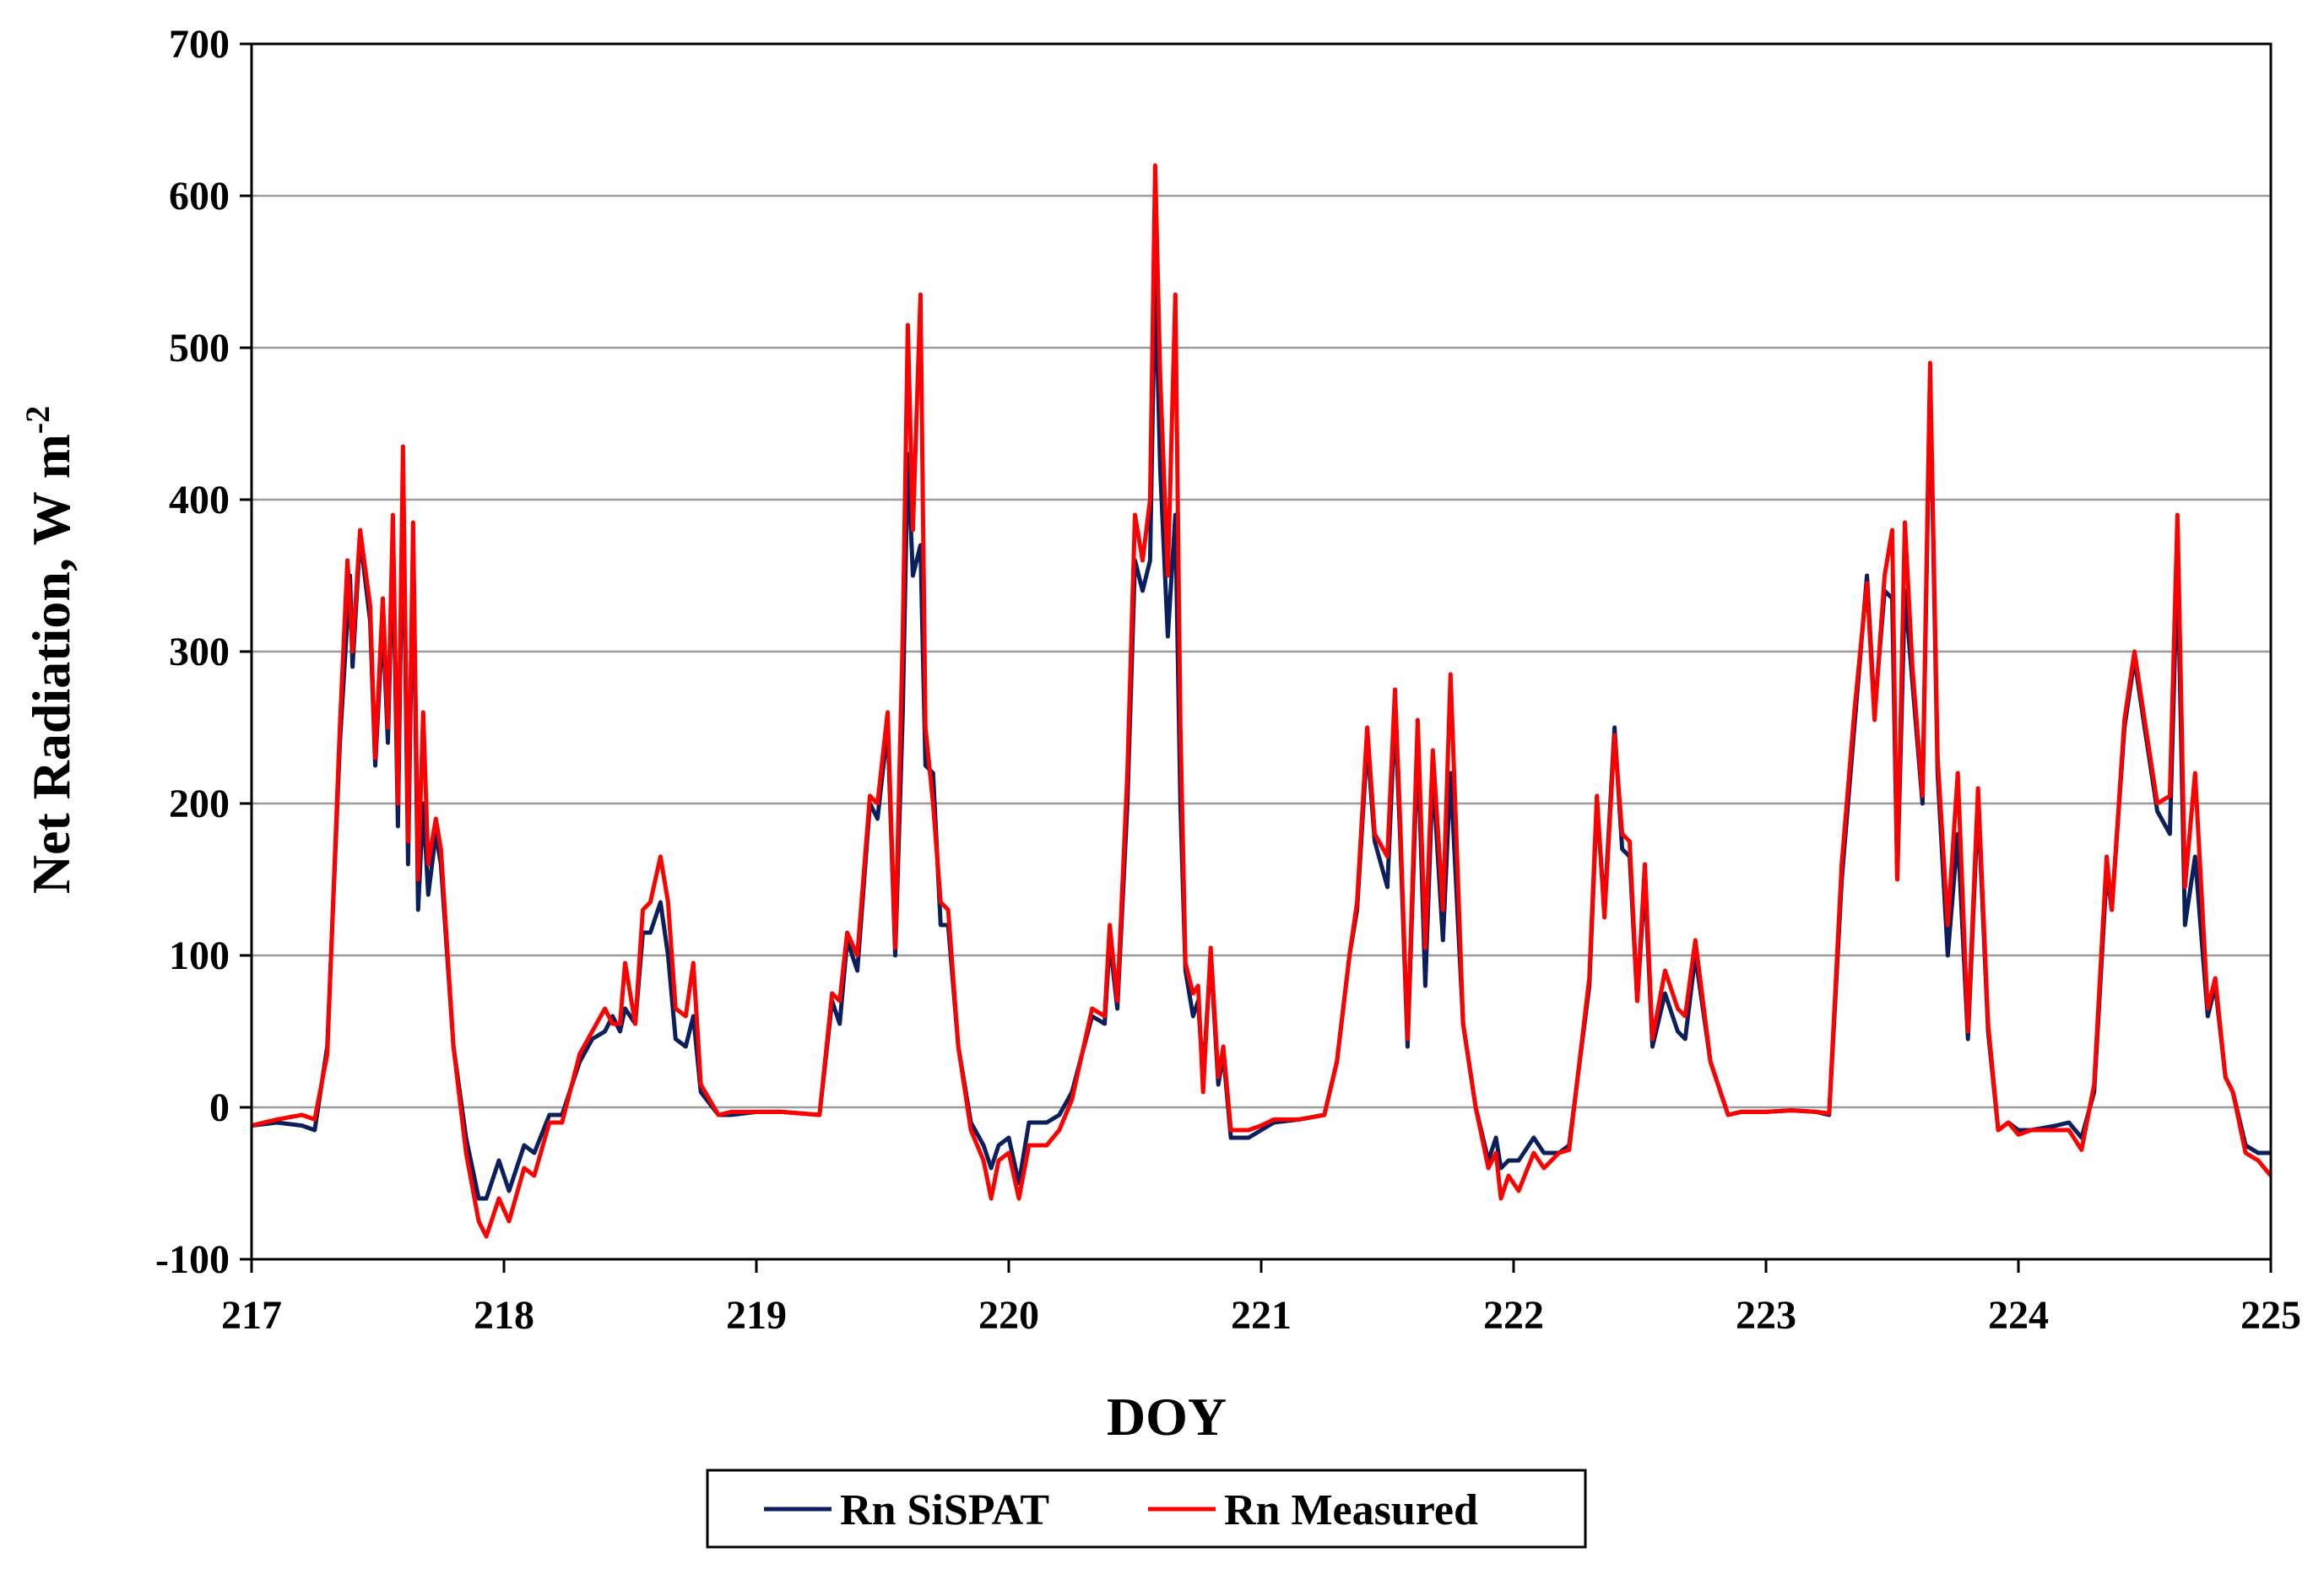 The image size is (2324, 1569). I want to click on x-tick-label: 221, so click(1261, 1315).